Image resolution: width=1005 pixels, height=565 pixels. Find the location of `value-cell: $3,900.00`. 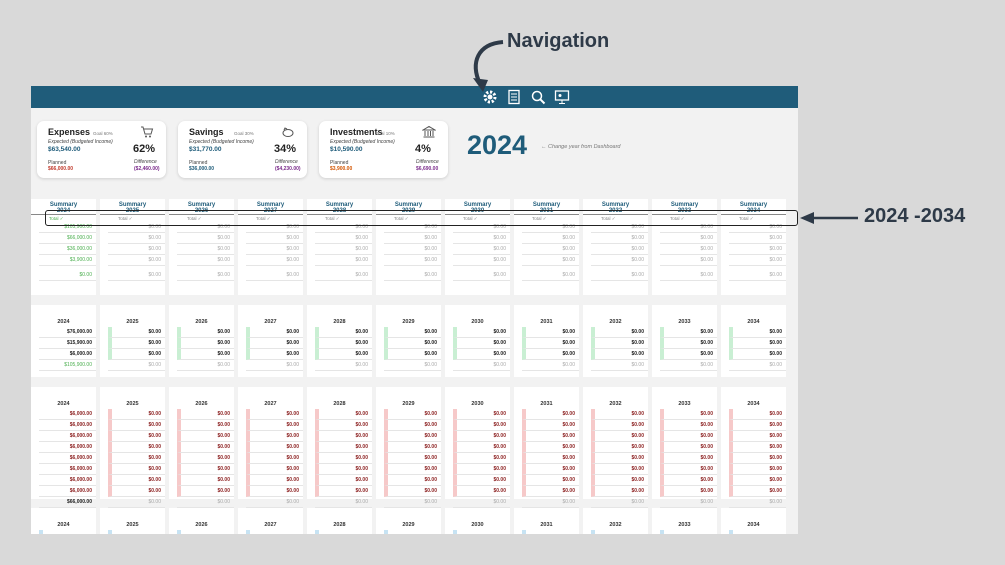

value-cell: $3,900.00 is located at coordinates (67, 260).